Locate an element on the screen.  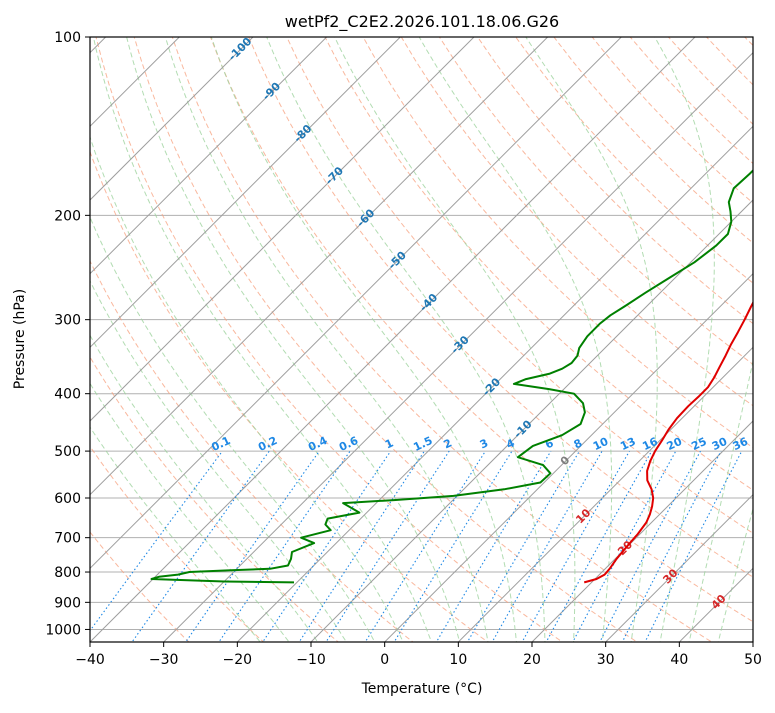
y-tick-label: 900 is located at coordinates (67, 603).